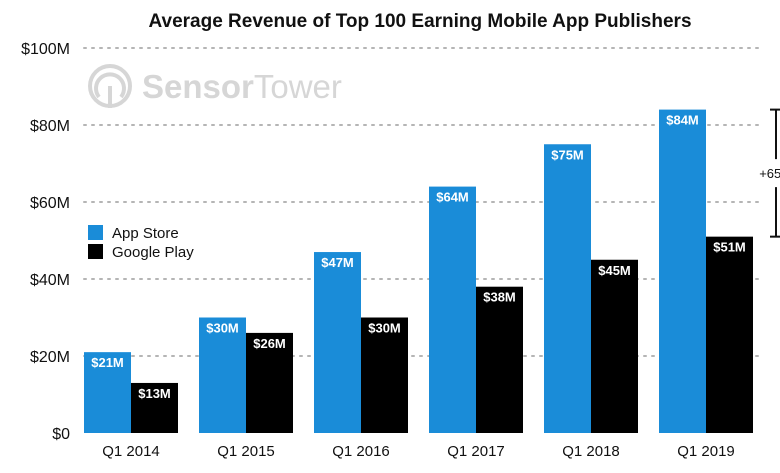  What do you see at coordinates (110, 86) in the screenshot?
I see `sensor-tower-logo-icon` at bounding box center [110, 86].